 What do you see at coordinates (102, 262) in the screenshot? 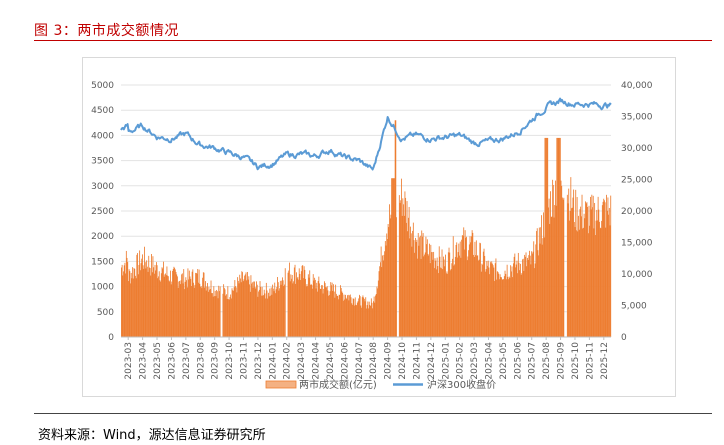
I see `y-left-tick-label: 1500` at bounding box center [102, 262].